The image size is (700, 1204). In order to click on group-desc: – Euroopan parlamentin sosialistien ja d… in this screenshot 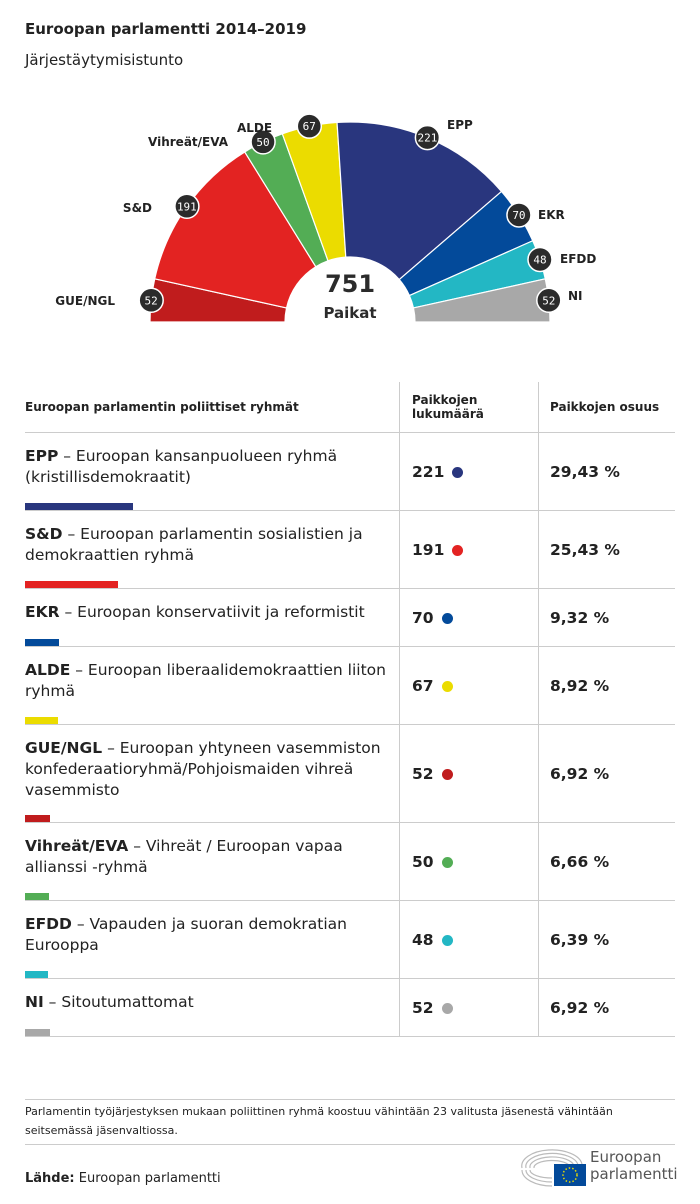, I will do `click(194, 544)`.